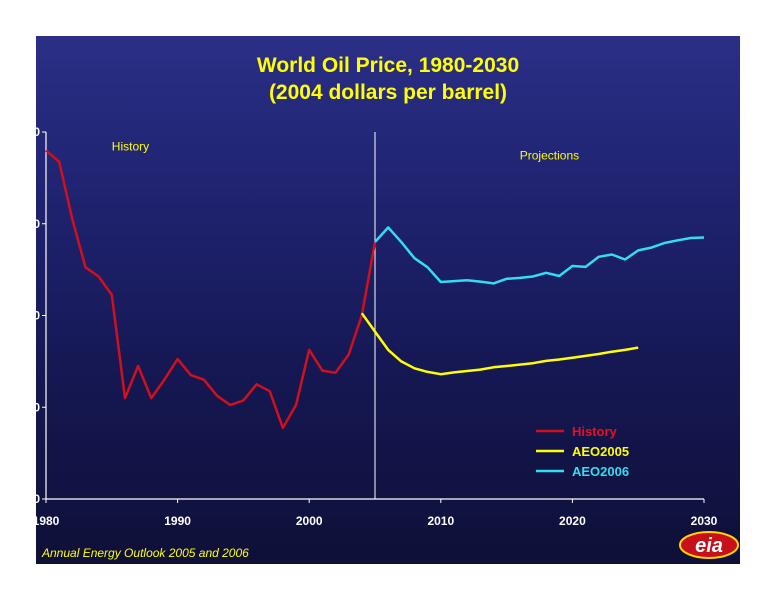 The width and height of the screenshot is (776, 600). What do you see at coordinates (600, 451) in the screenshot?
I see `legend-label: AEO2005` at bounding box center [600, 451].